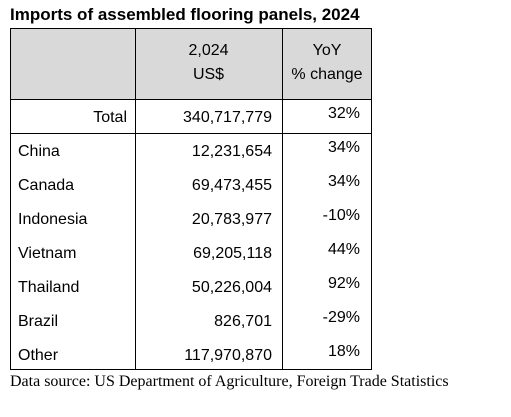 This screenshot has height=417, width=511. What do you see at coordinates (231, 287) in the screenshot?
I see `table-row-value: 50,226,004` at bounding box center [231, 287].